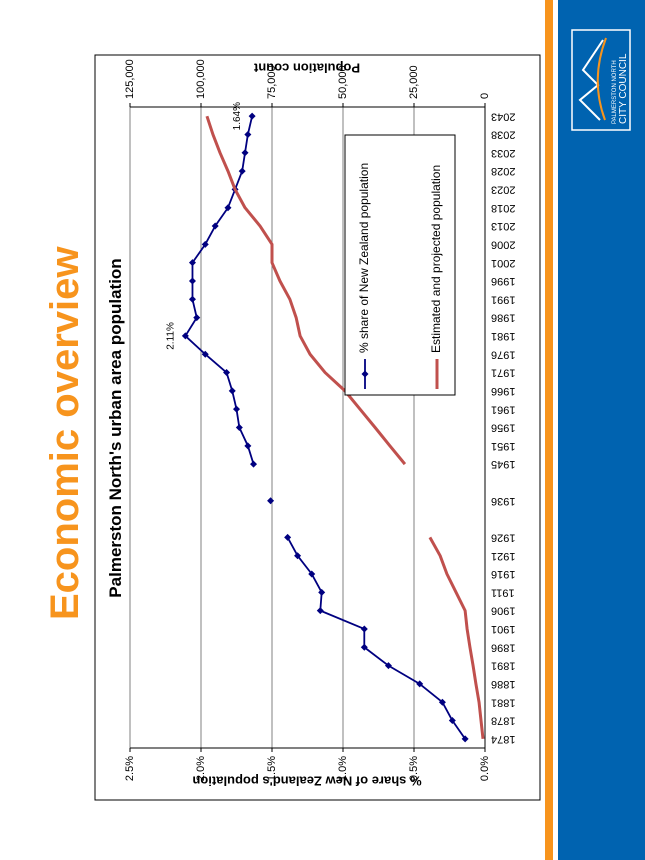 This screenshot has height=860, width=645. What do you see at coordinates (201, 768) in the screenshot?
I see `y-tick-label: 2.0%` at bounding box center [201, 768].